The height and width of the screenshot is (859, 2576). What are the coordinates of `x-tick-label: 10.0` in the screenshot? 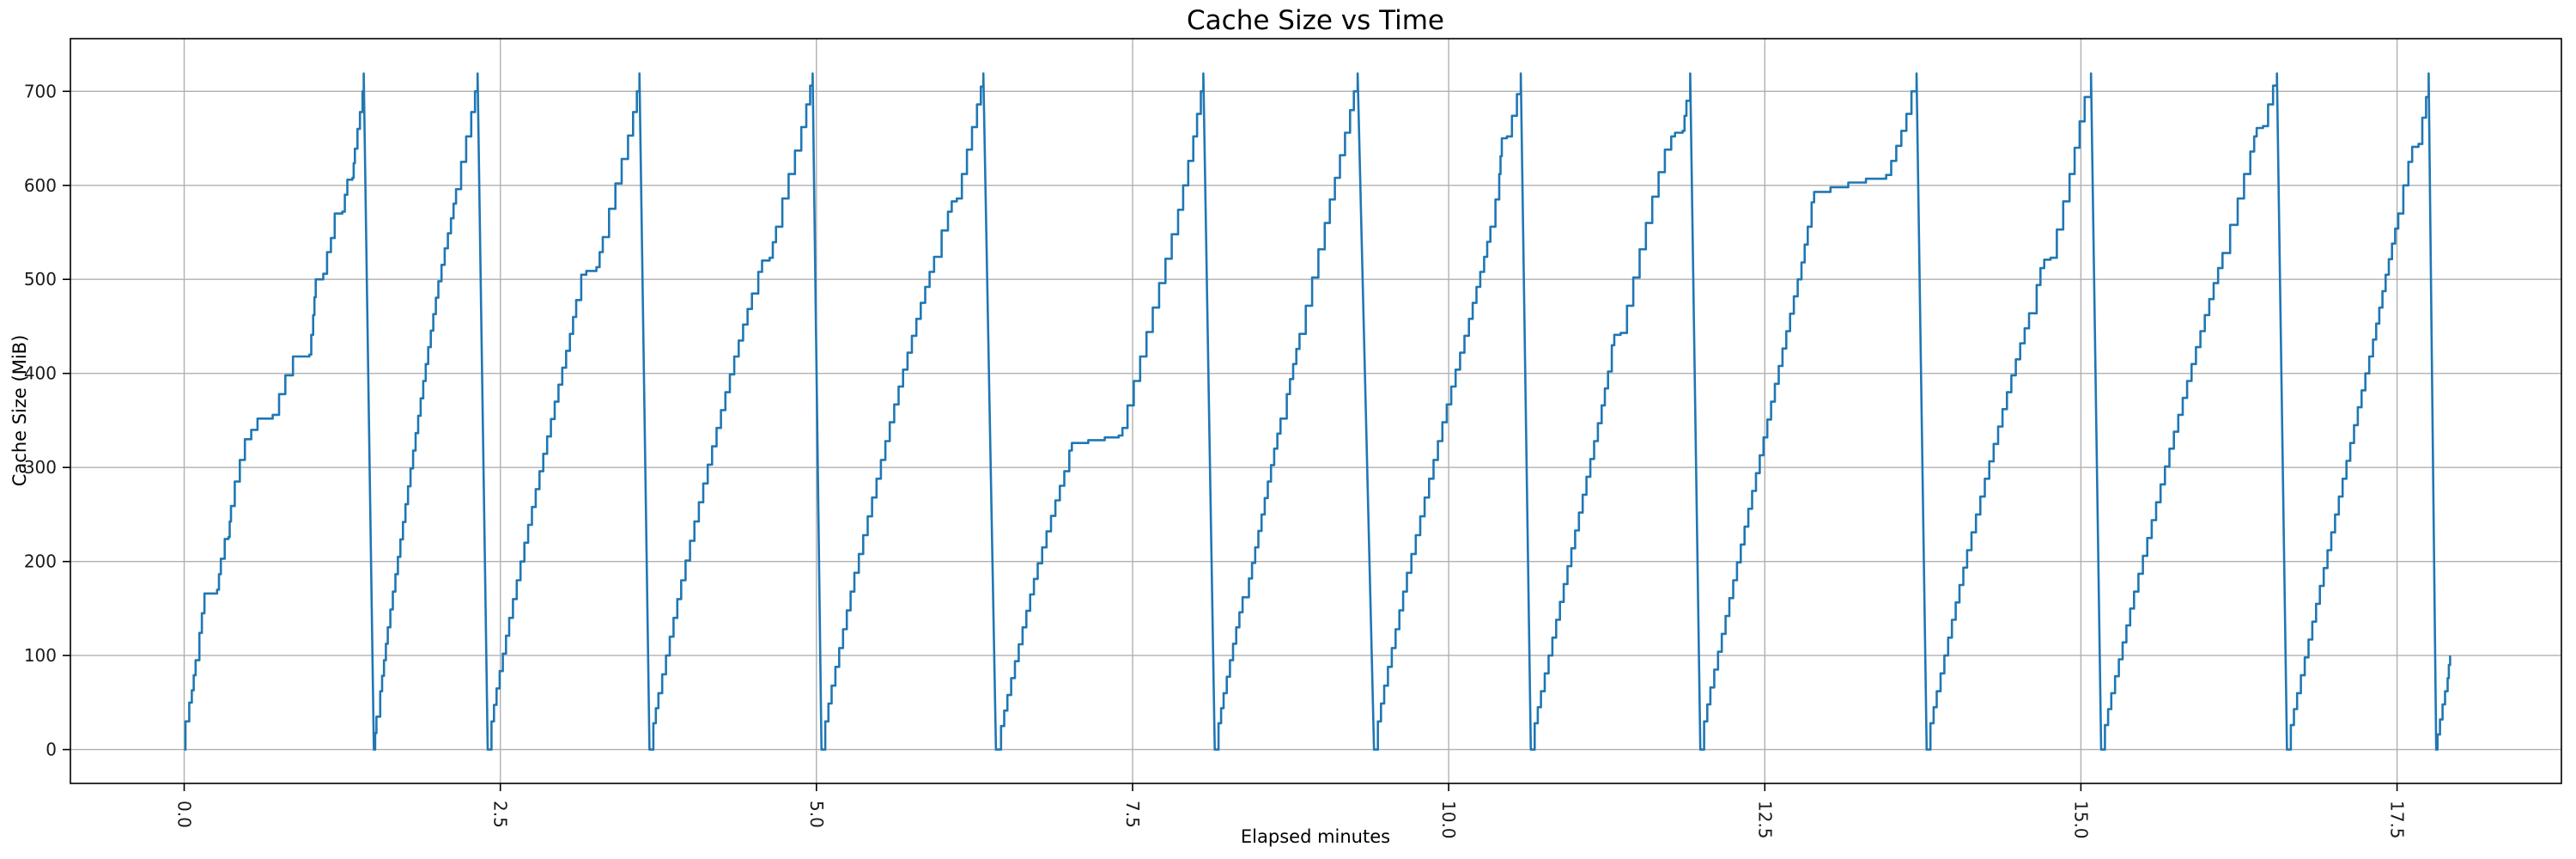 It's located at (1448, 820).